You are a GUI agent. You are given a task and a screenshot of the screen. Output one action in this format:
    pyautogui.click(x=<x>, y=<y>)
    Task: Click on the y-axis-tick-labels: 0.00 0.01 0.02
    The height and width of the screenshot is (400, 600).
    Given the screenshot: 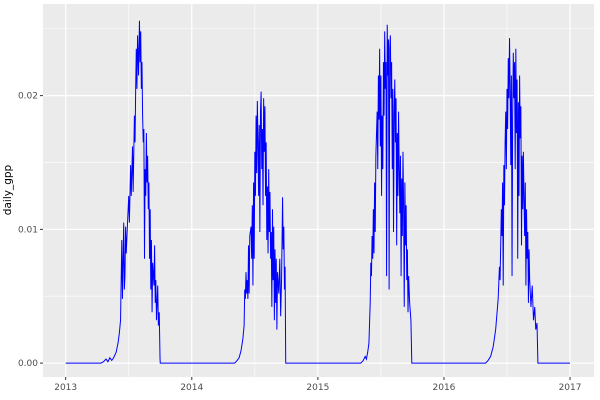 What is the action you would take?
    pyautogui.click(x=28, y=230)
    